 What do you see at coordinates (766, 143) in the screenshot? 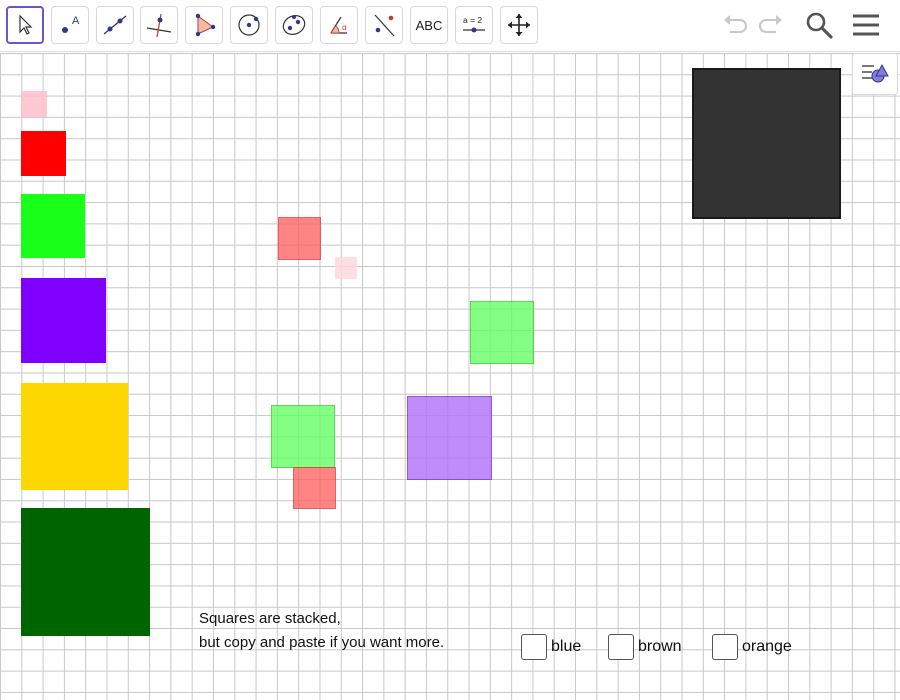
I see `square-black` at bounding box center [766, 143].